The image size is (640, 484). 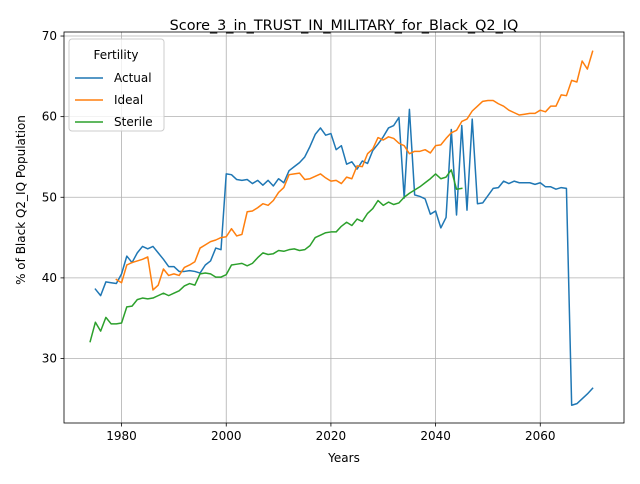 I want to click on x-tick-label: 2000, so click(x=226, y=436).